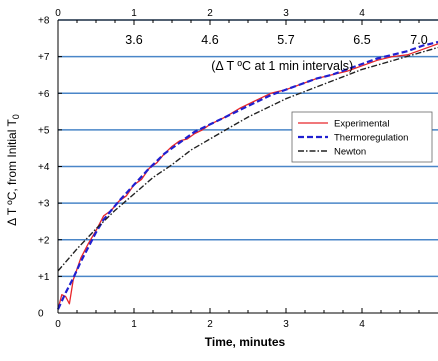 The image size is (438, 361). I want to click on x-tick-label: 3, so click(286, 324).